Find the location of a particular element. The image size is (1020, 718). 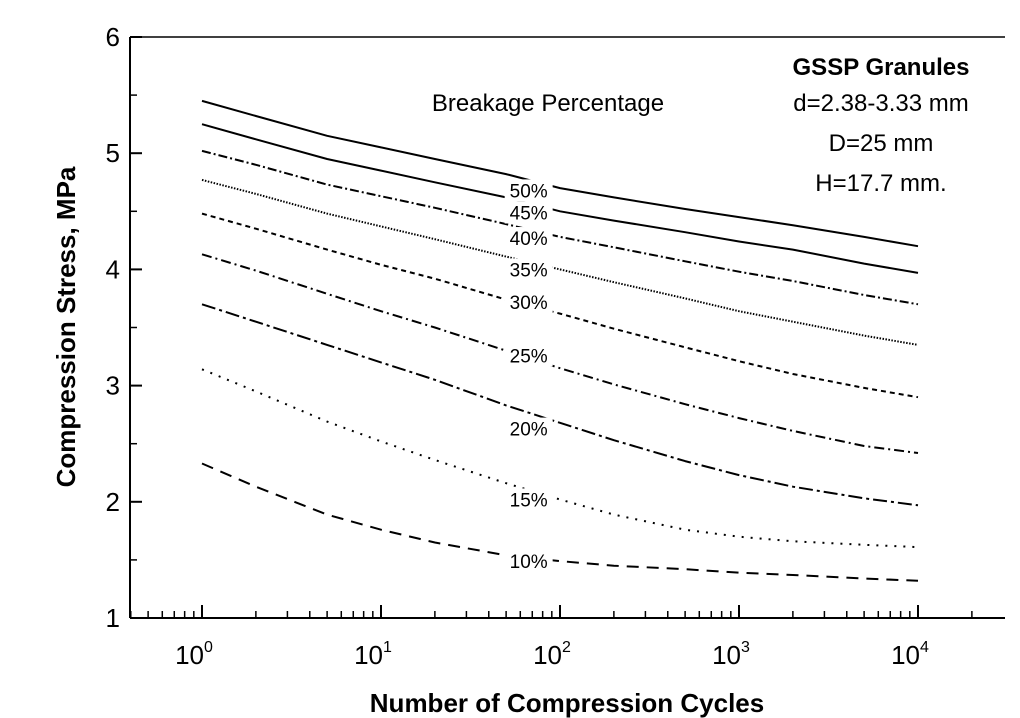

x-tick-label: 10¹ is located at coordinates (373, 654).